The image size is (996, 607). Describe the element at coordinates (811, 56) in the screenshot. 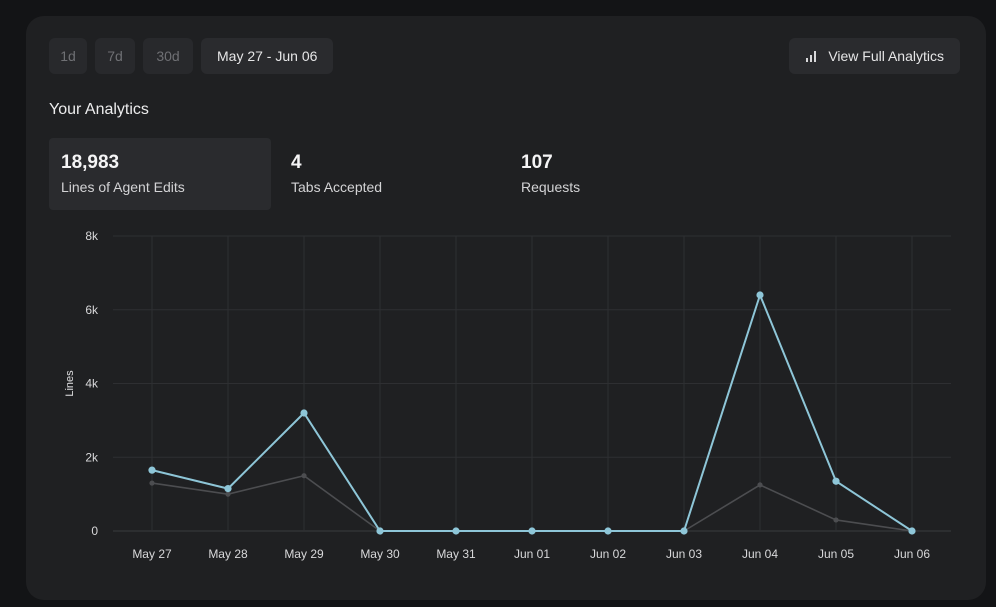

I see `bar-chart-icon` at that location.